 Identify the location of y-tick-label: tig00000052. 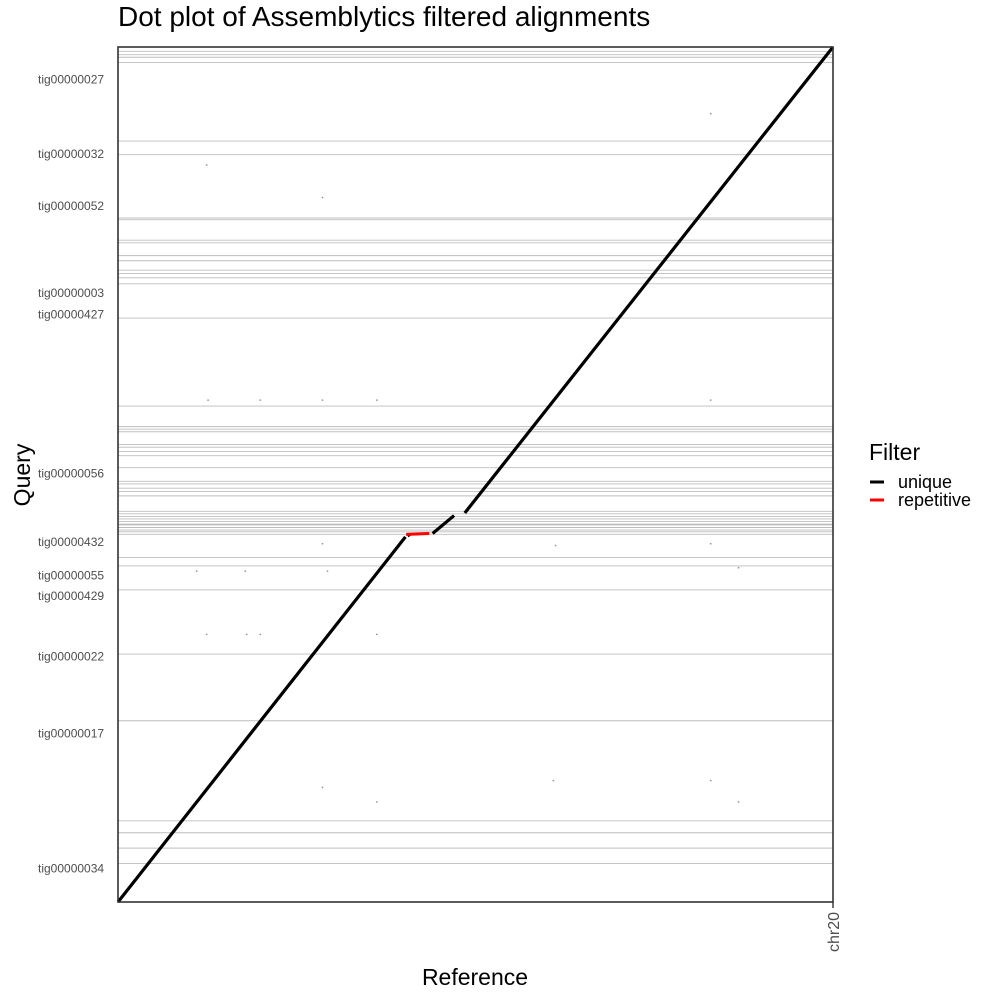
(71, 206).